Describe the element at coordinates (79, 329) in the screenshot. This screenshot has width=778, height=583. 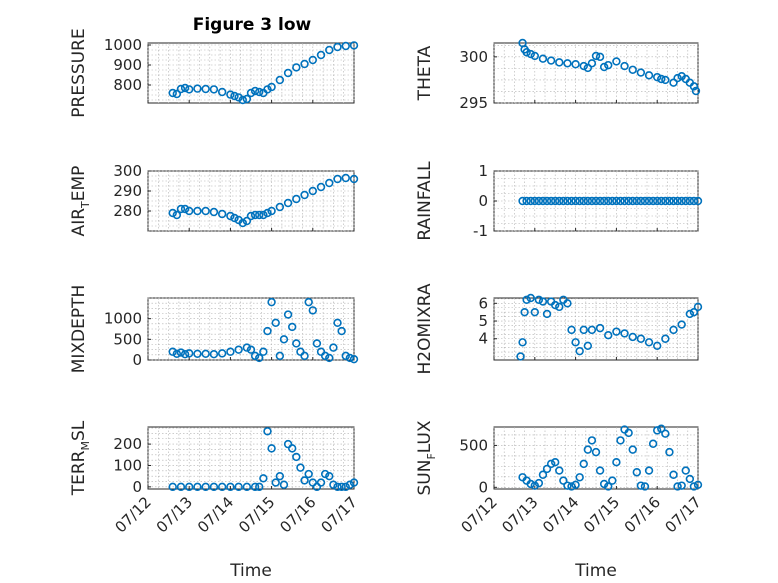
I see `mixdepth-ylabel: MIXDEPTH` at that location.